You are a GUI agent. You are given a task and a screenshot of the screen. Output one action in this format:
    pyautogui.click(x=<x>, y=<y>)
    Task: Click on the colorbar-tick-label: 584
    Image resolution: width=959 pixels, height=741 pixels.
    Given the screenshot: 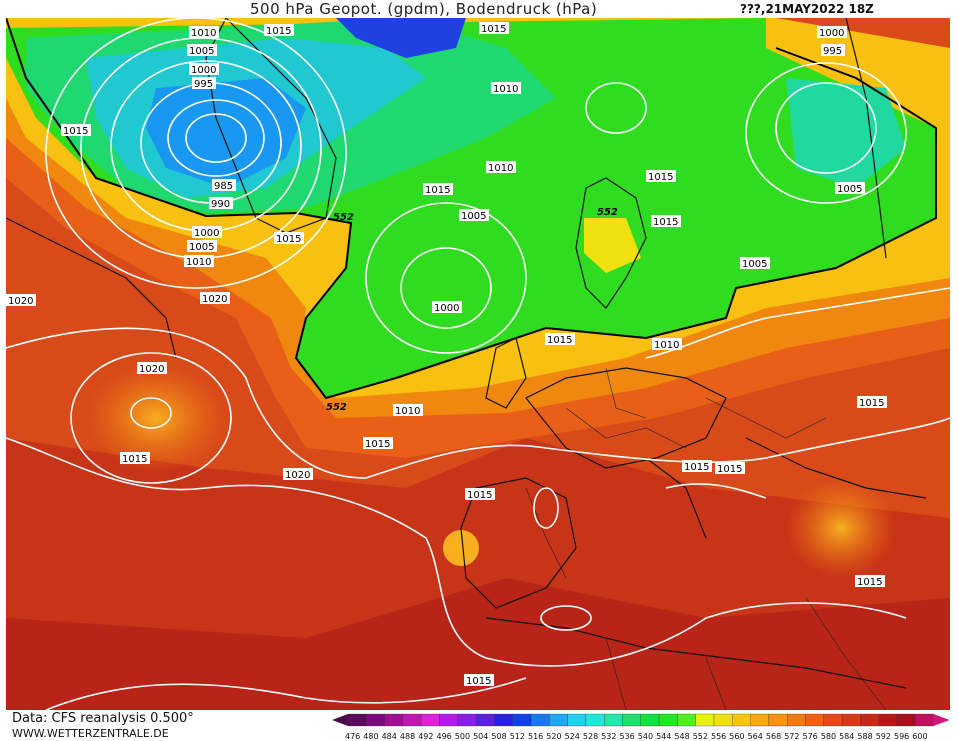 What is the action you would take?
    pyautogui.click(x=846, y=736)
    